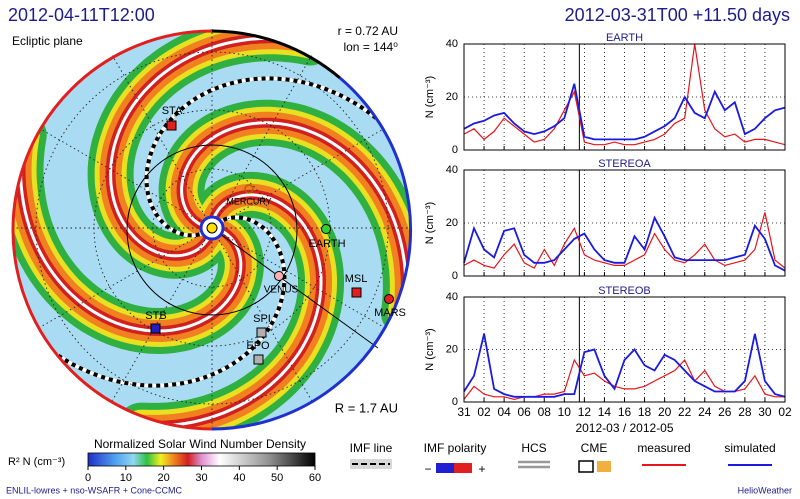  What do you see at coordinates (565, 412) in the screenshot?
I see `x-tick-label: 10` at bounding box center [565, 412].